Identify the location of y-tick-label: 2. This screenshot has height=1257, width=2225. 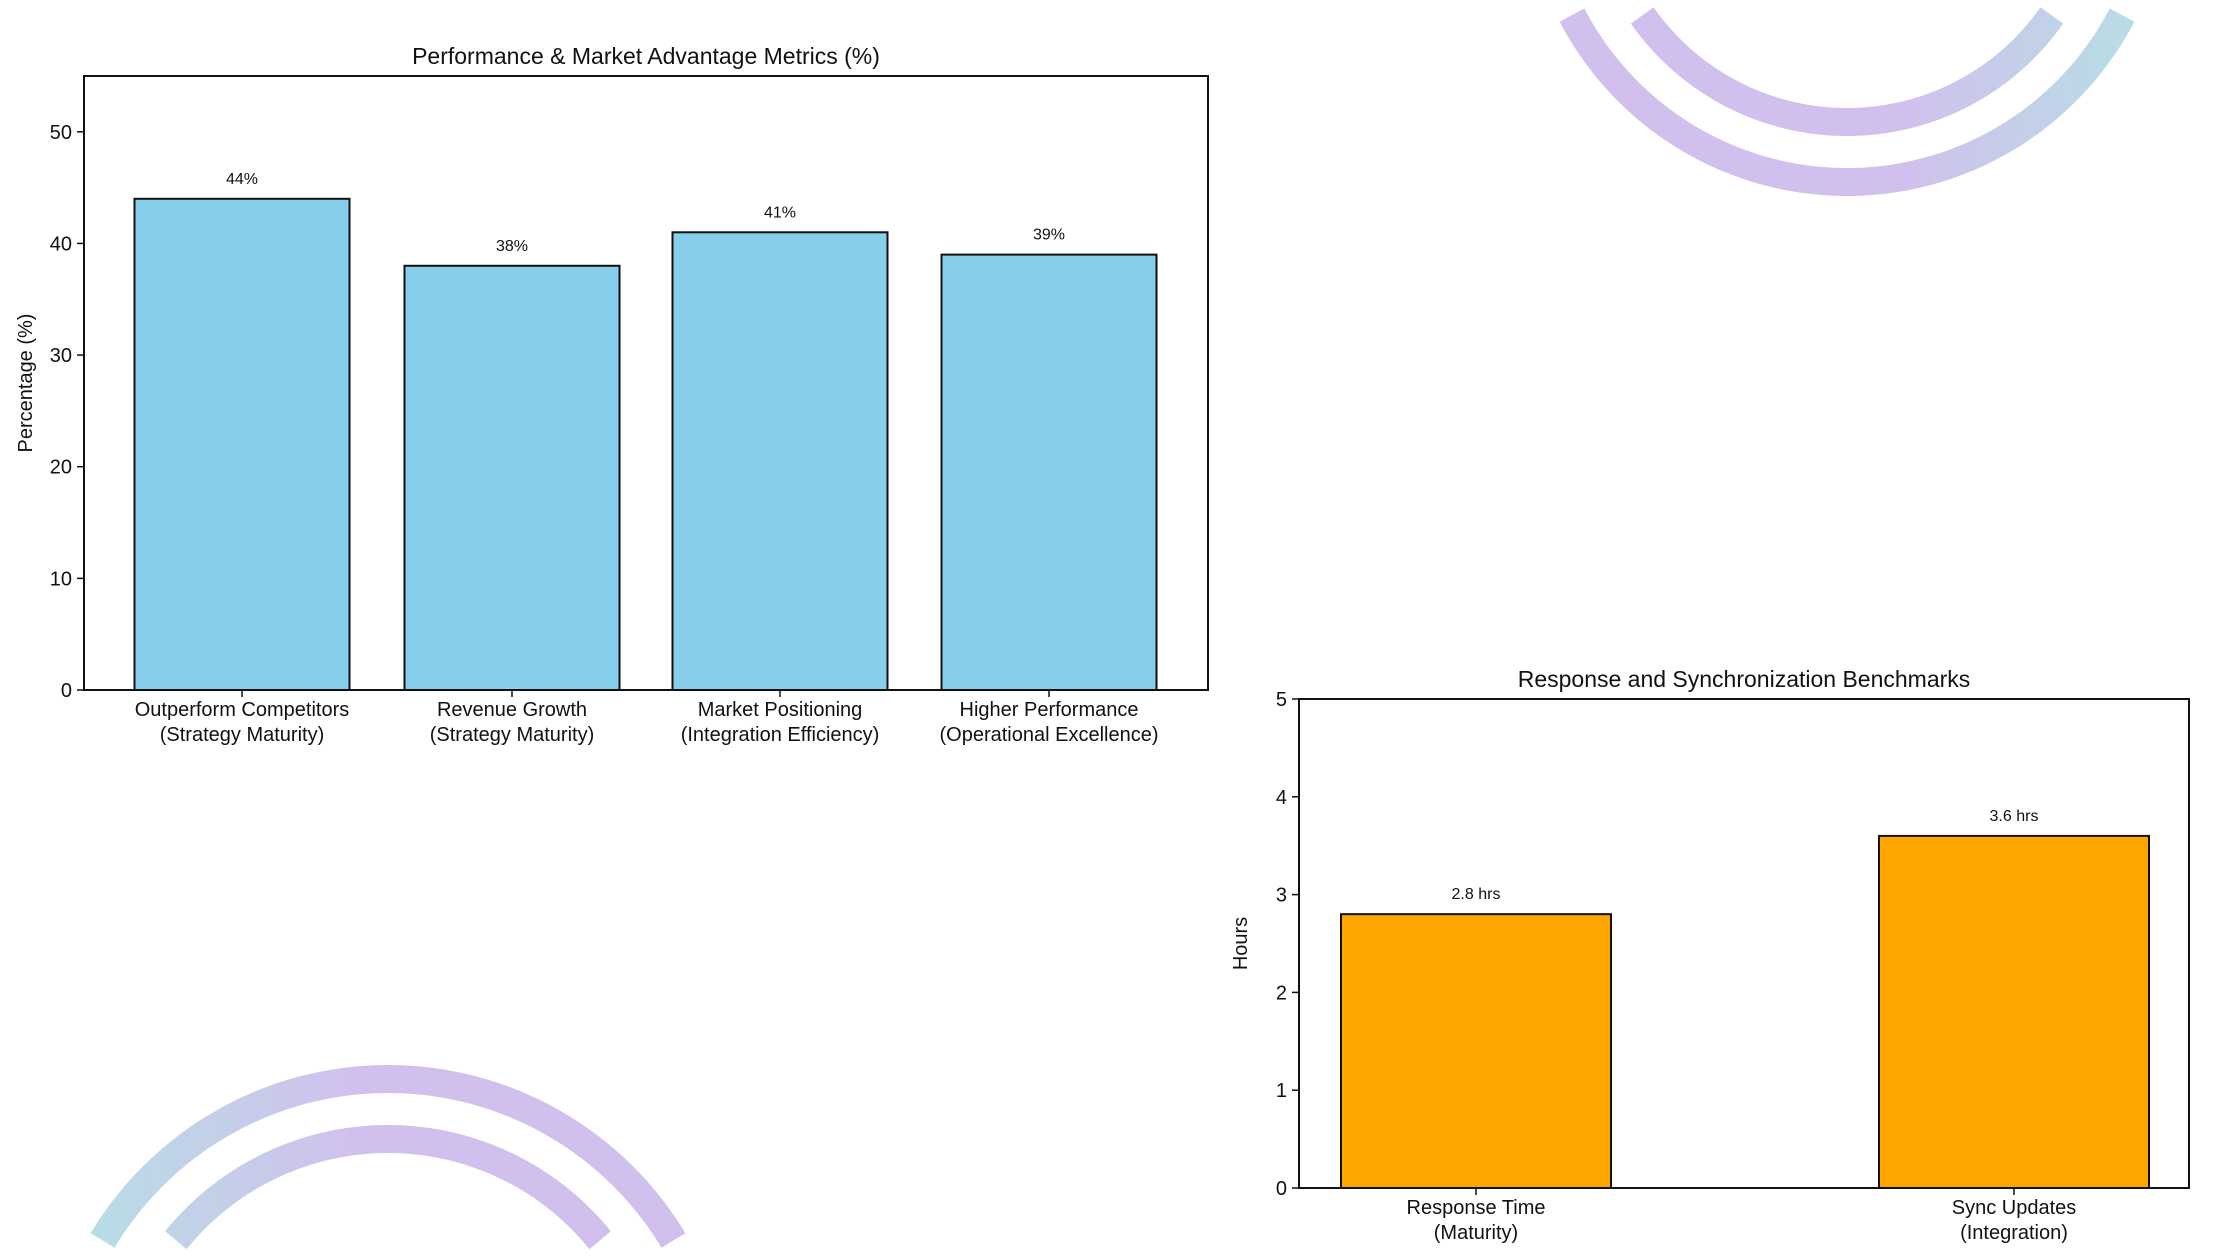
(1281, 993).